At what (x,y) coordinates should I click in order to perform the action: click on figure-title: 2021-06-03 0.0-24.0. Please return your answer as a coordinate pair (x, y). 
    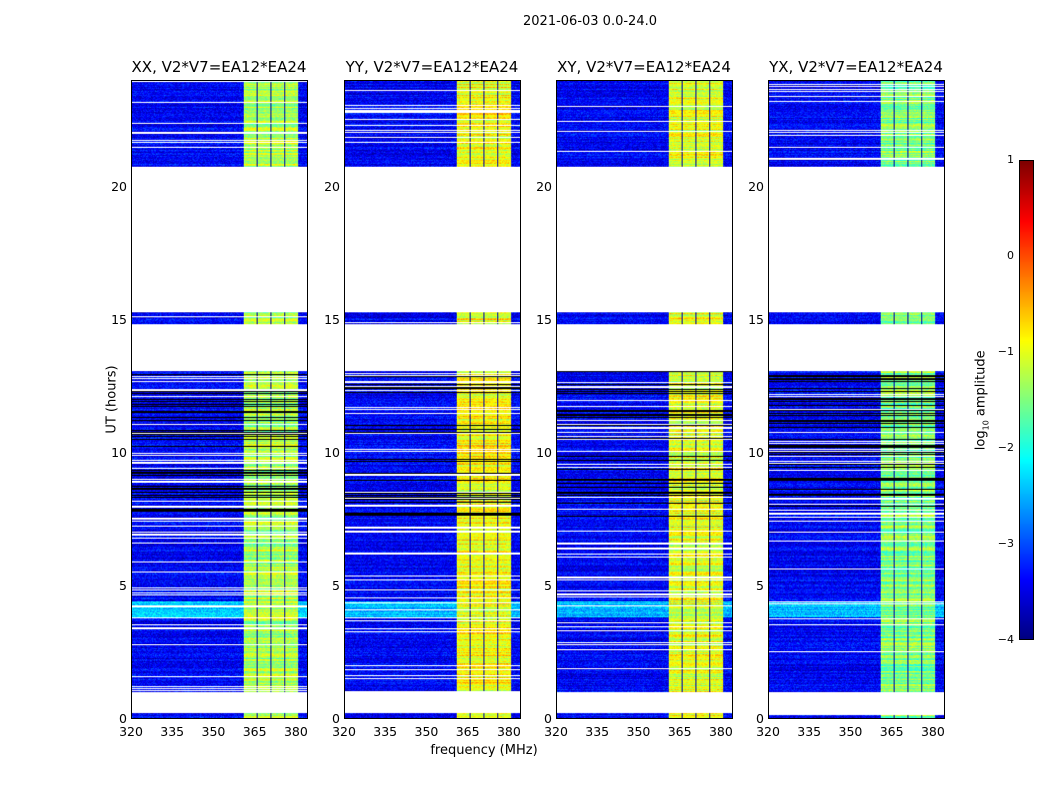
    Looking at the image, I should click on (590, 21).